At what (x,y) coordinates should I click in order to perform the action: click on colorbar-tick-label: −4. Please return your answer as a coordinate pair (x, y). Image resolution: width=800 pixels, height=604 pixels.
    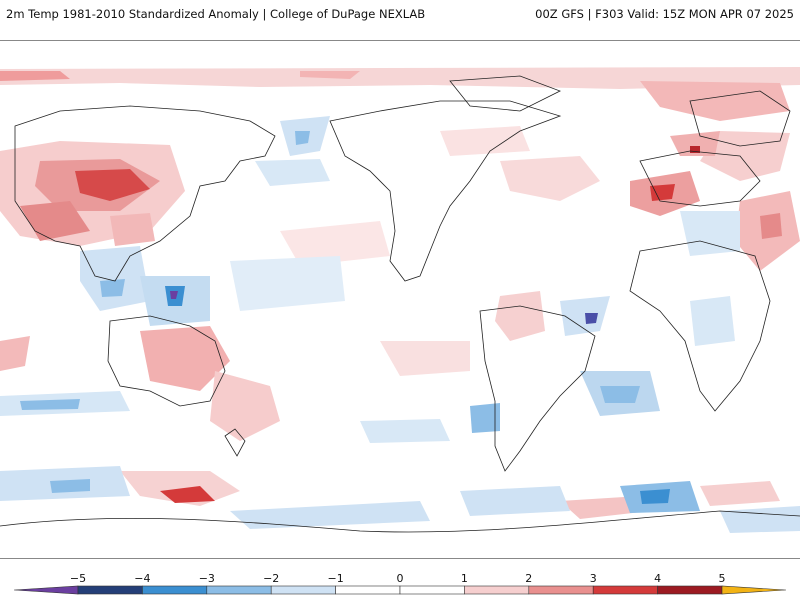
    Looking at the image, I should click on (142, 578).